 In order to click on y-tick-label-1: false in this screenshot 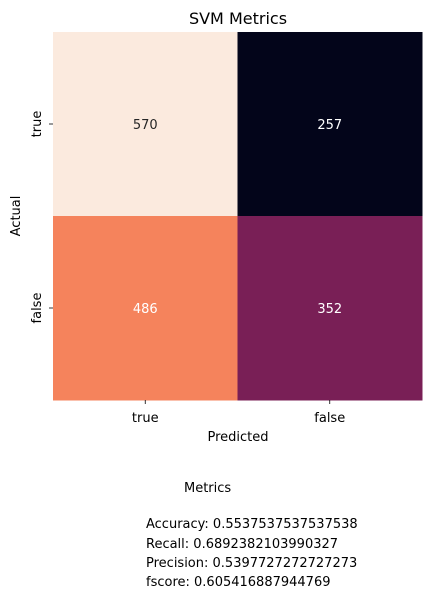, I will do `click(37, 308)`.